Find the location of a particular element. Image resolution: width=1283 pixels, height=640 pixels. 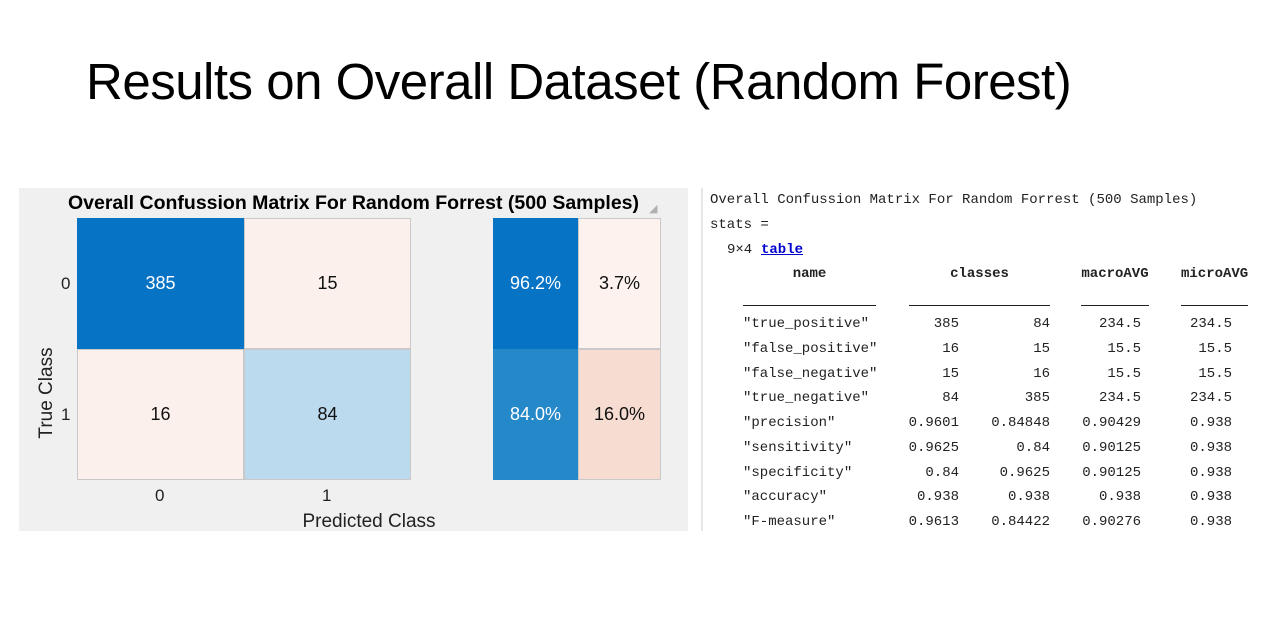

row-value-c1: 0.9601 is located at coordinates (933, 423).